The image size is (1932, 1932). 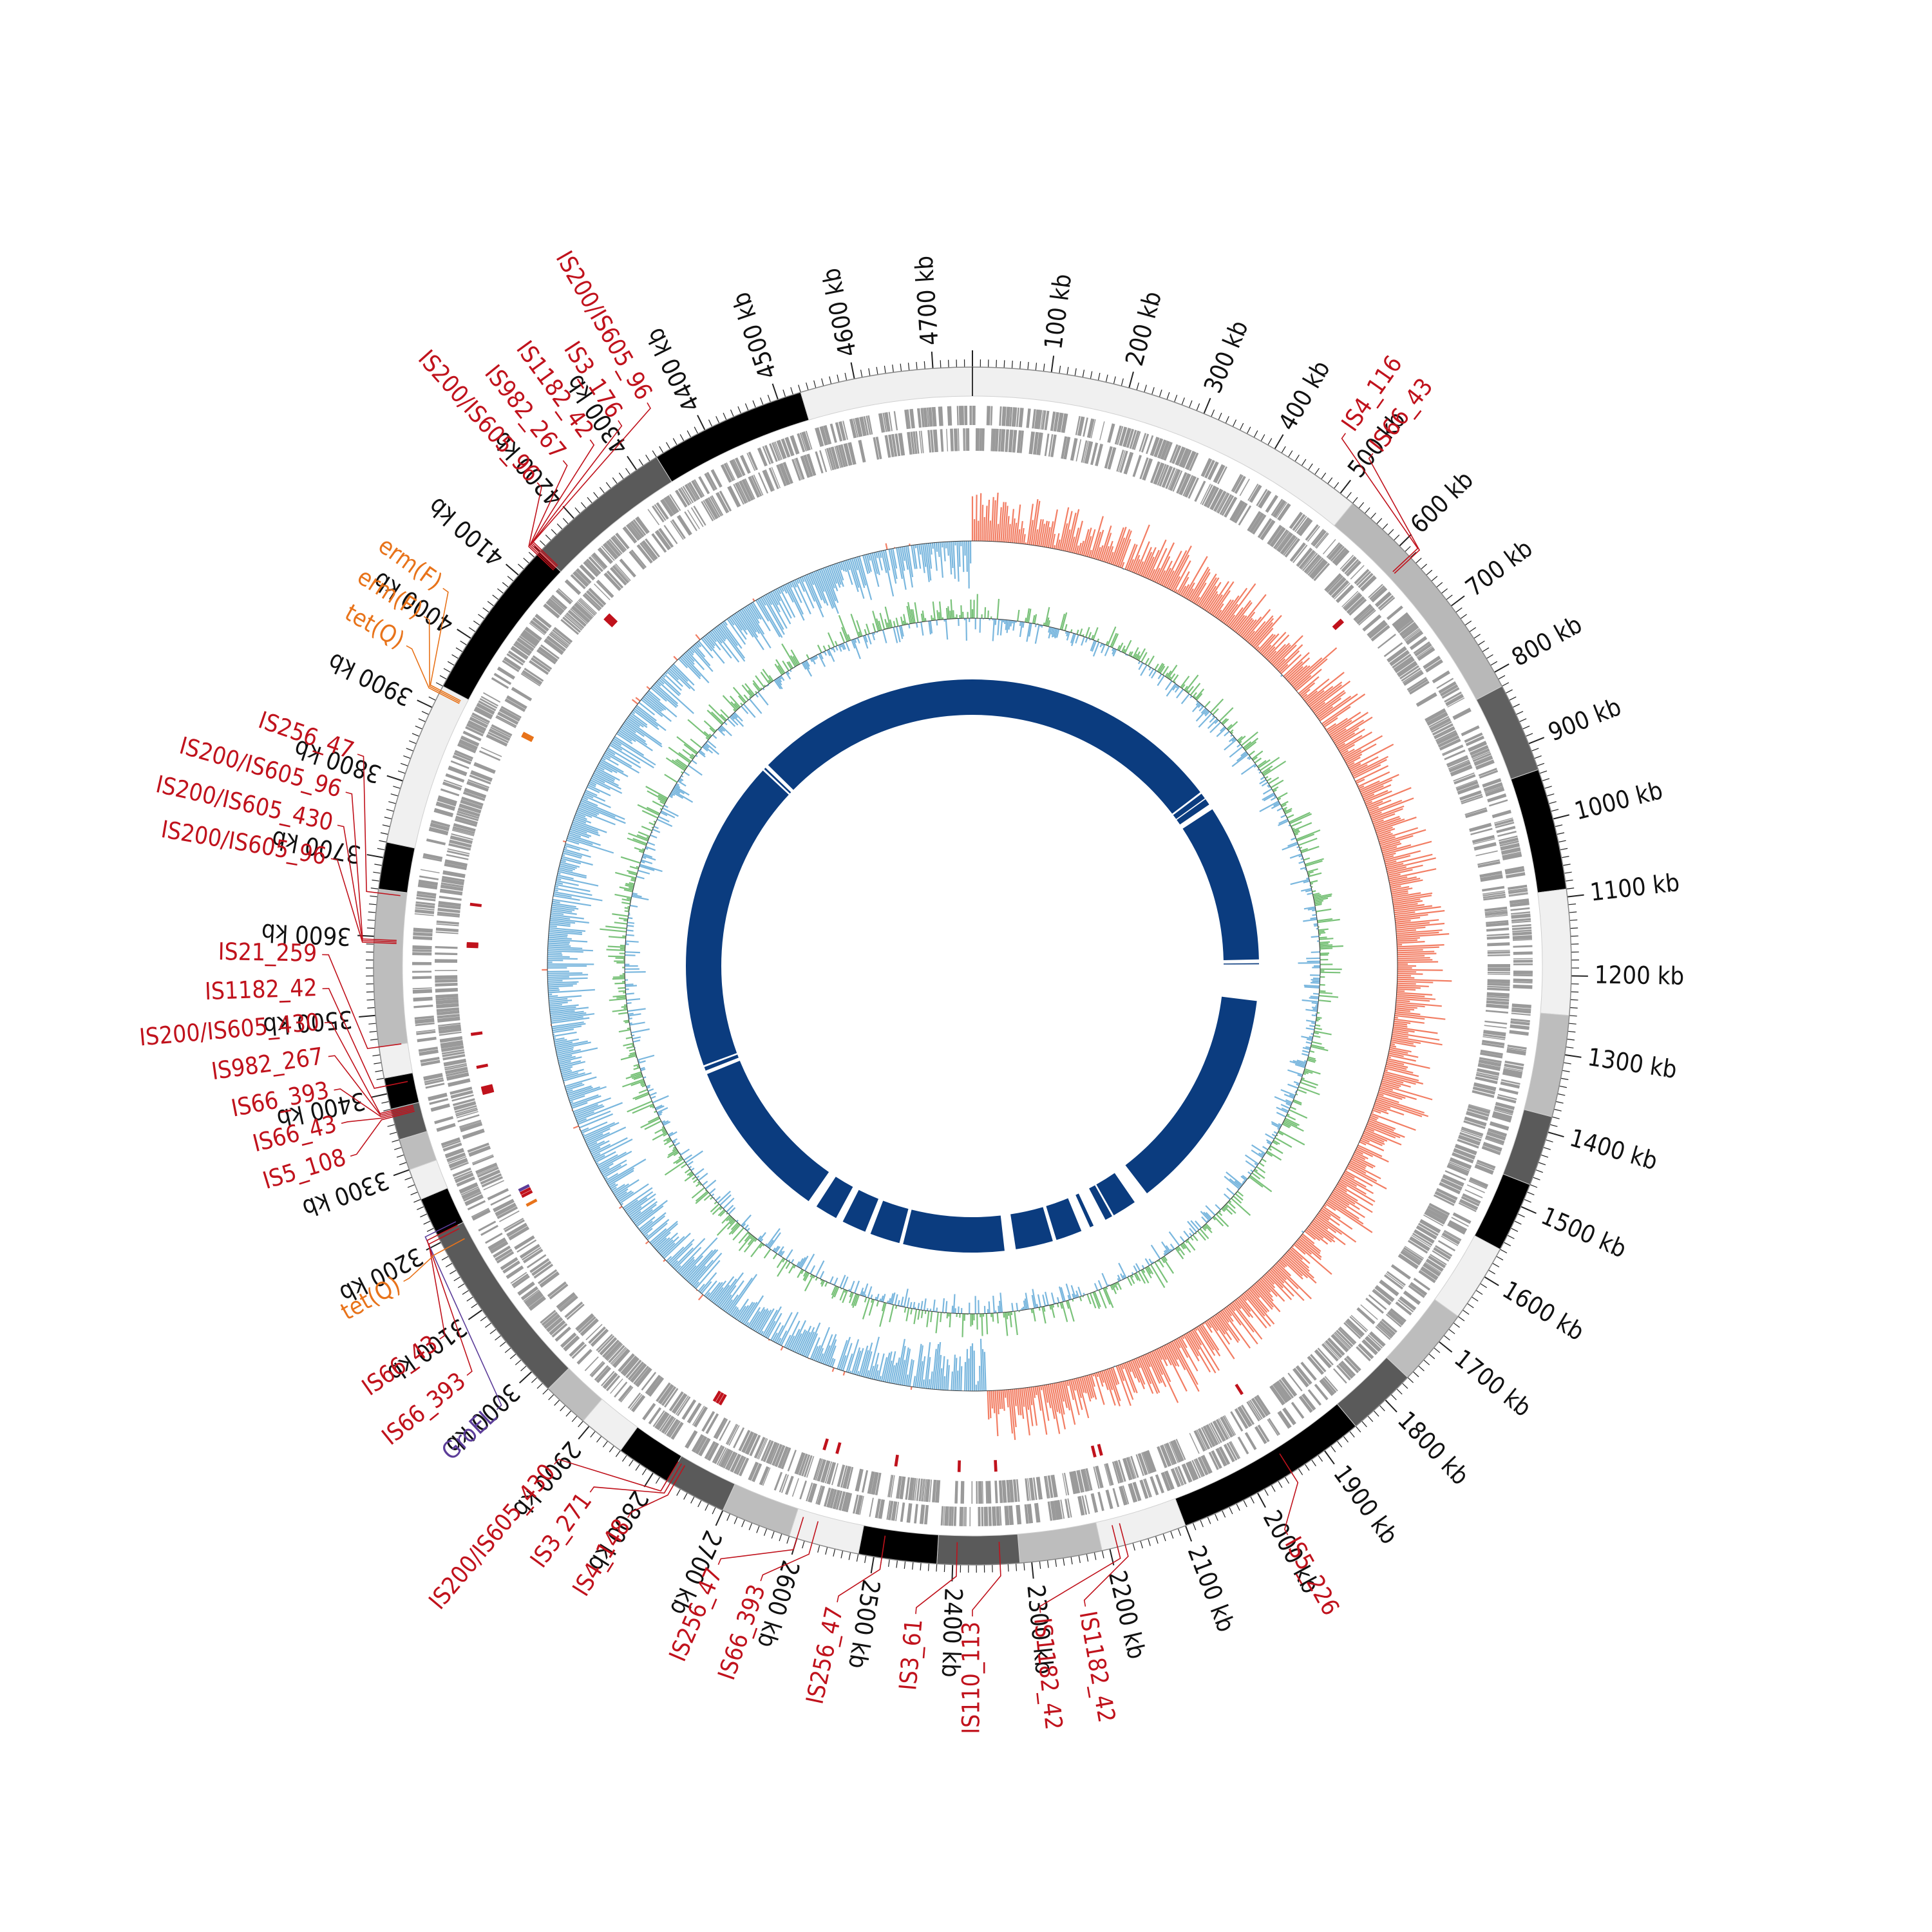 What do you see at coordinates (1442, 502) in the screenshot?
I see `tick-label: 600 kb` at bounding box center [1442, 502].